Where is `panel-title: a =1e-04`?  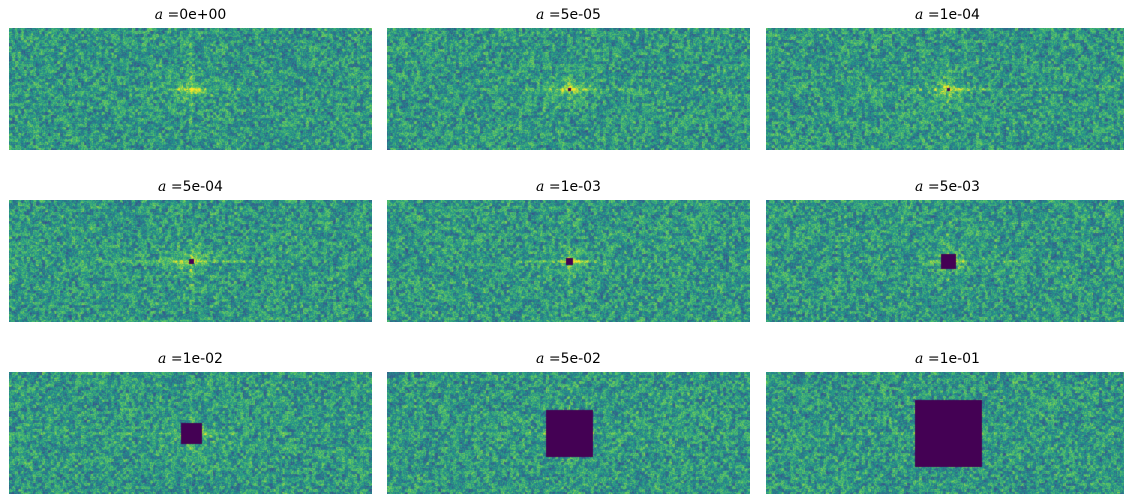 panel-title: a =1e-04 is located at coordinates (945, 15).